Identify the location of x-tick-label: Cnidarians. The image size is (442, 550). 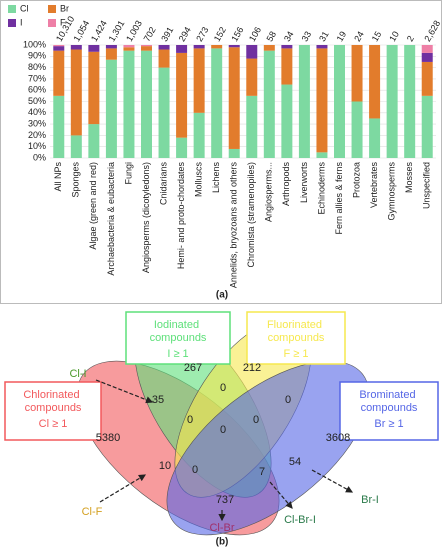
(163, 184).